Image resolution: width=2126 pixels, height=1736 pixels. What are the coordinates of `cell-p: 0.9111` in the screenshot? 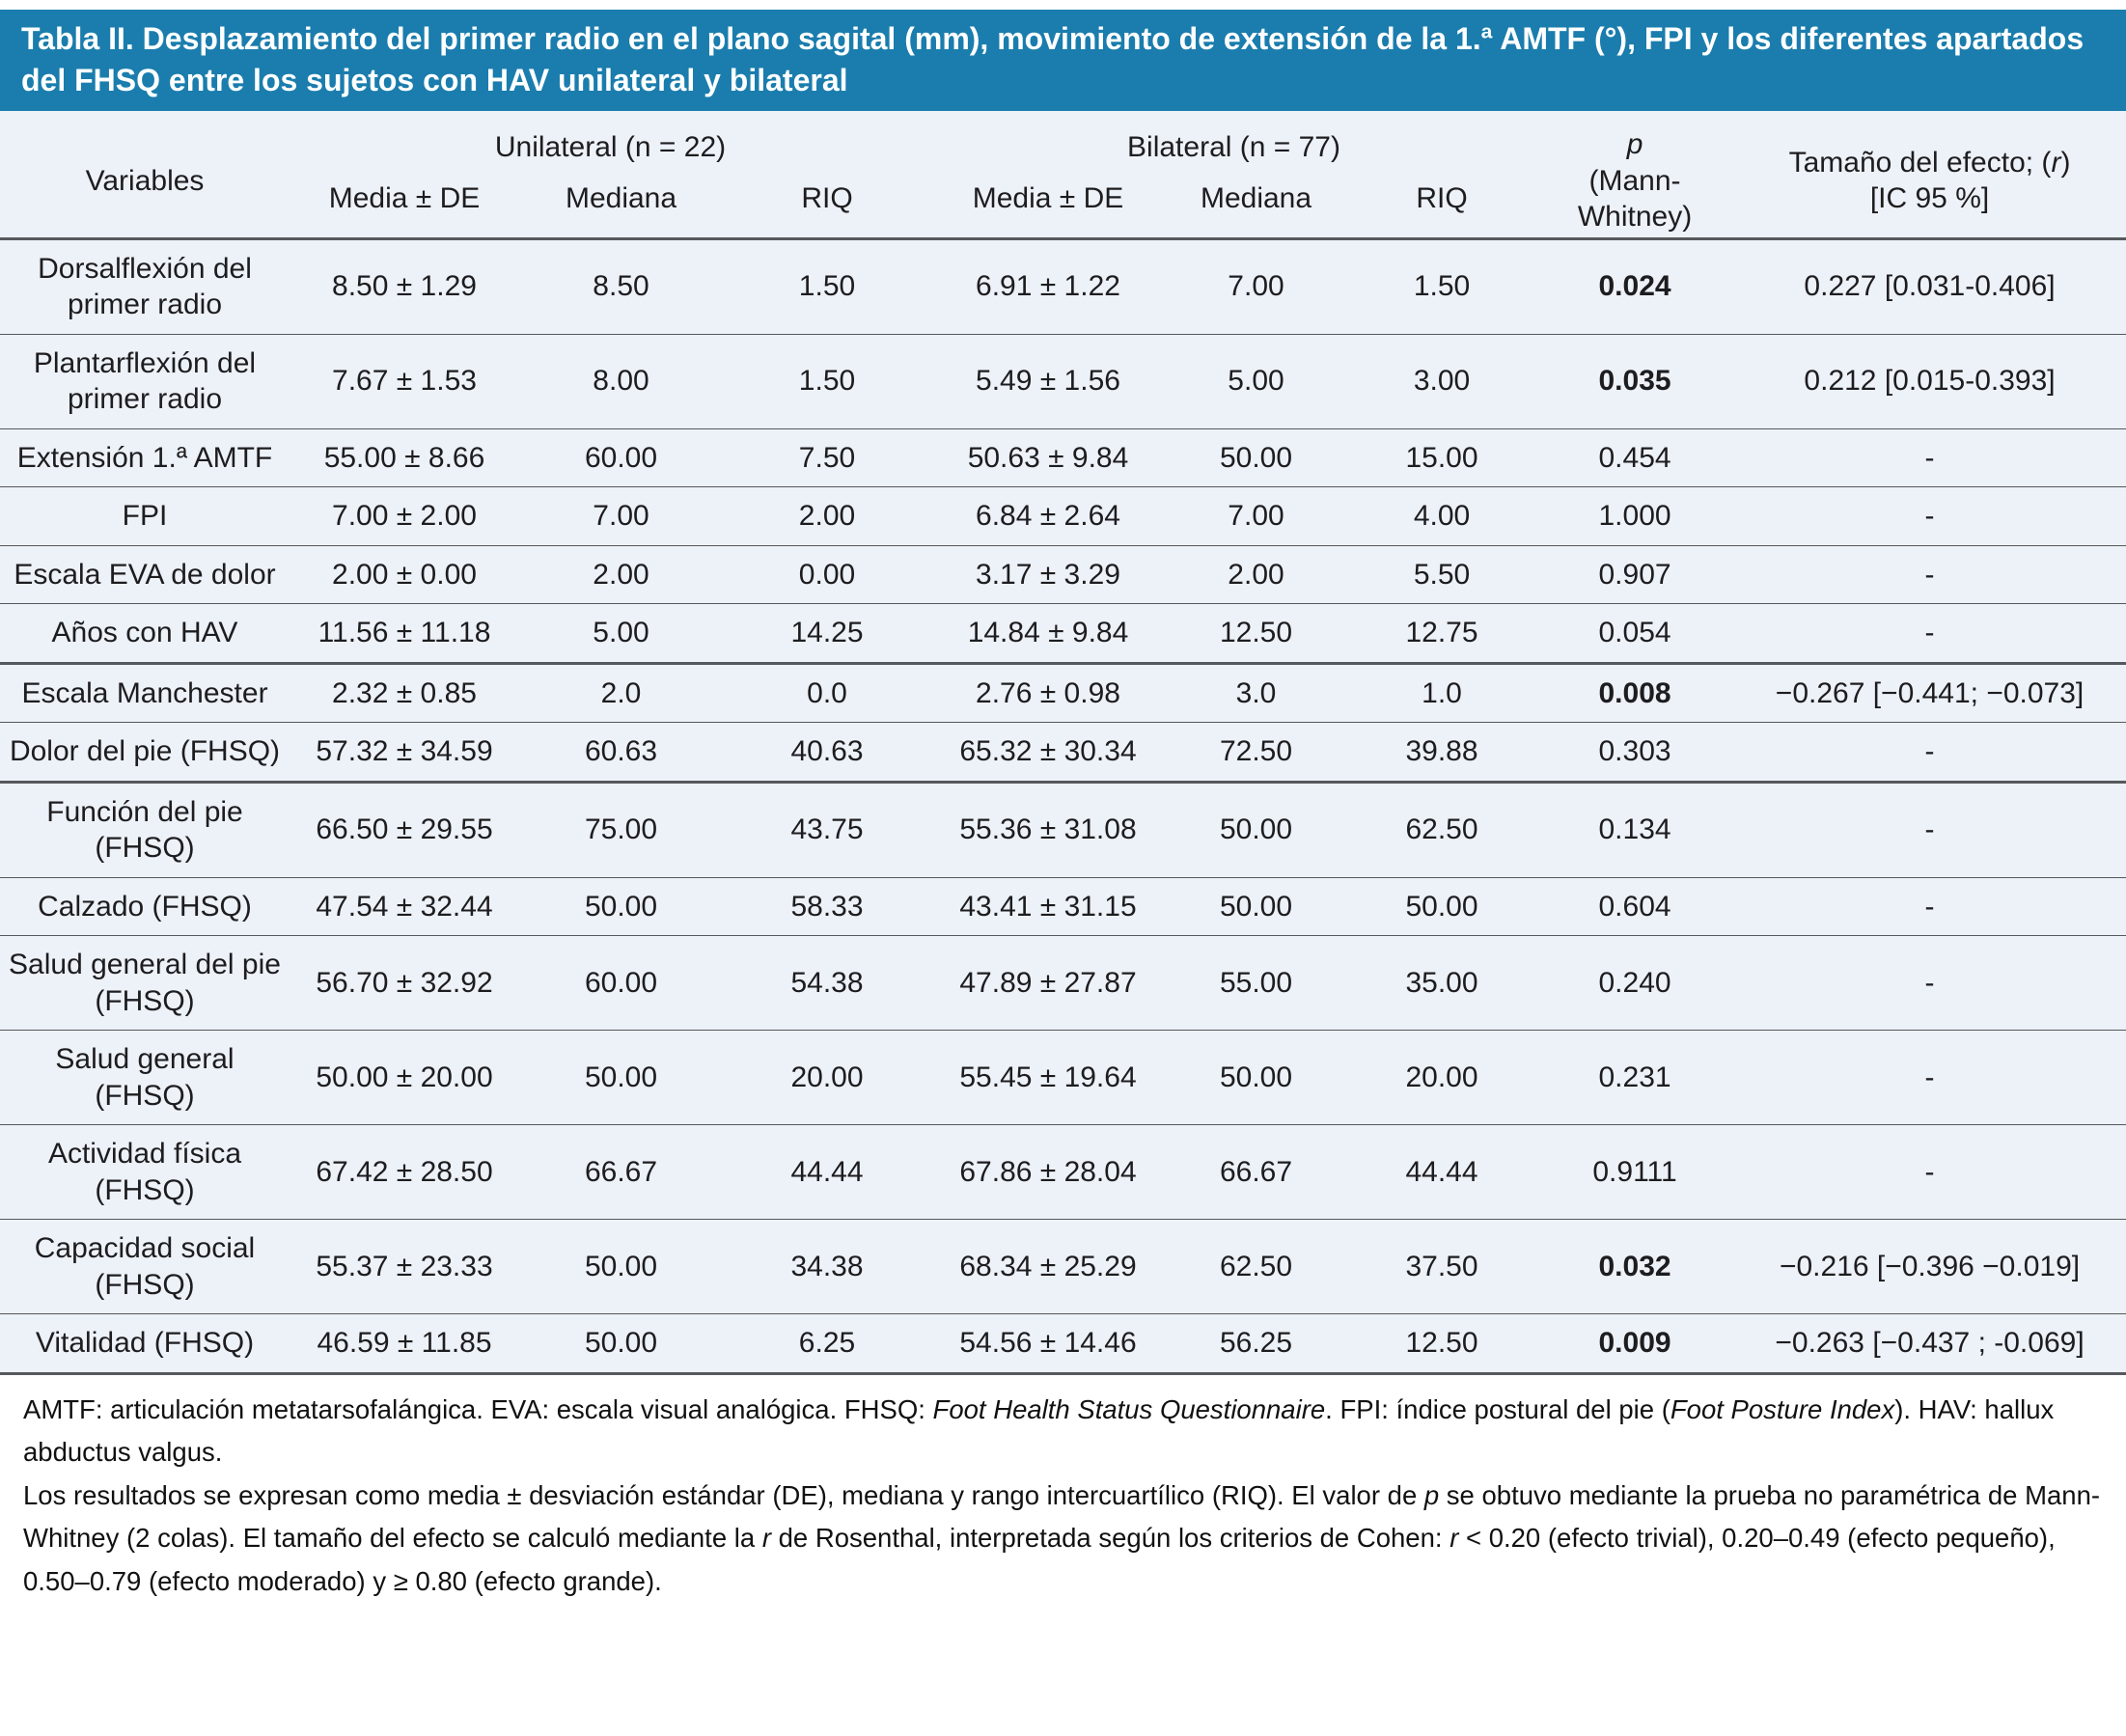 It's located at (1634, 1171).